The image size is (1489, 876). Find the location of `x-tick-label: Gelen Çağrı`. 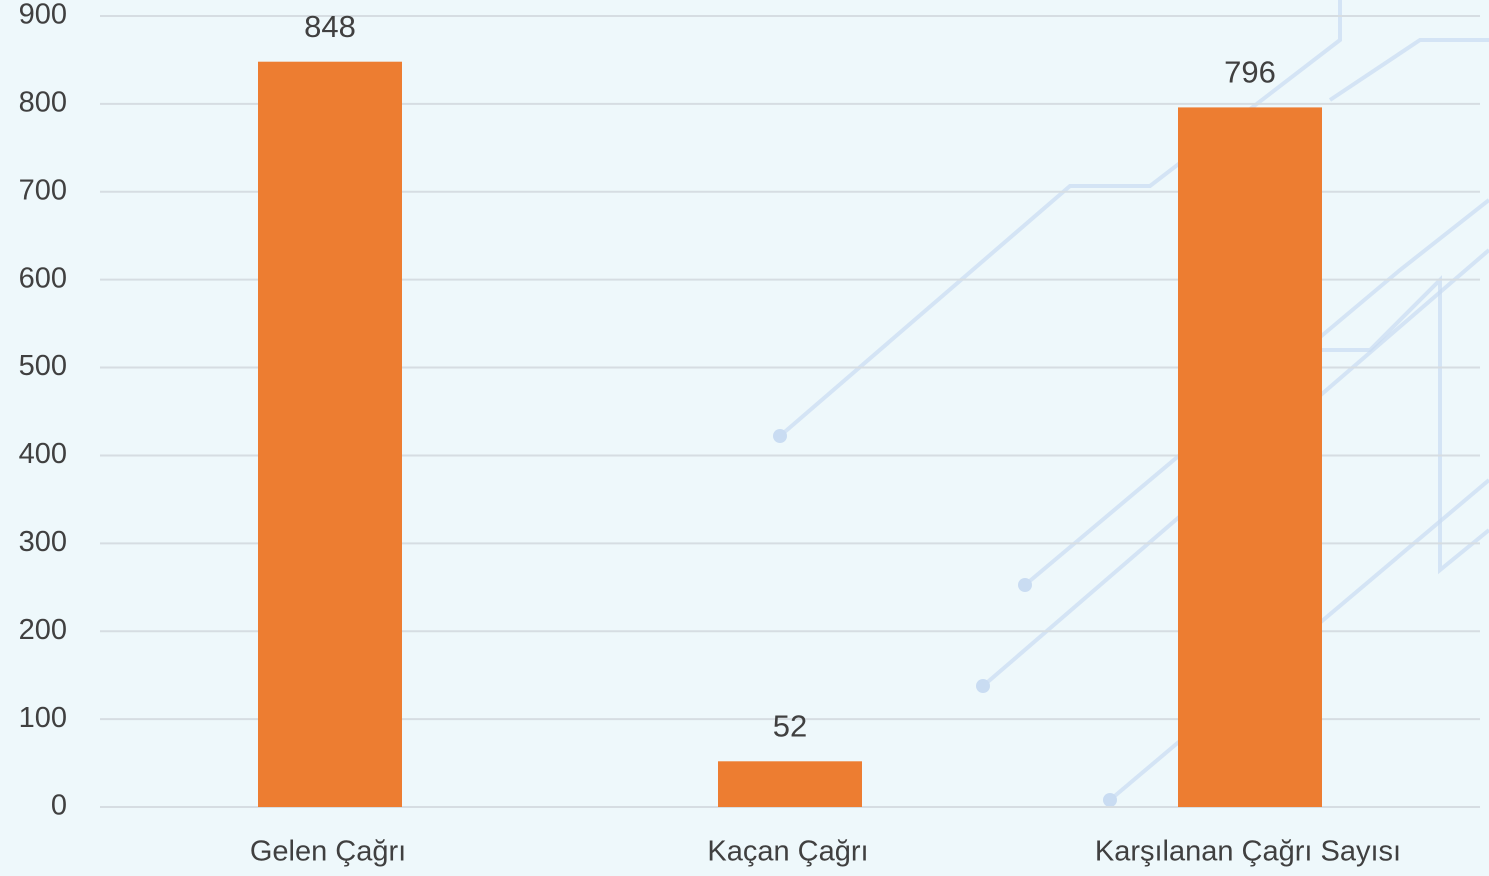

x-tick-label: Gelen Çağrı is located at coordinates (328, 852).